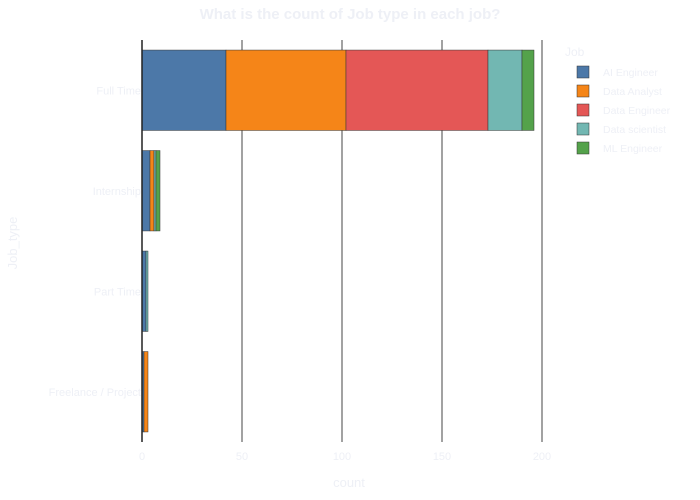 The width and height of the screenshot is (700, 500). What do you see at coordinates (349, 482) in the screenshot?
I see `x-axis-title: count` at bounding box center [349, 482].